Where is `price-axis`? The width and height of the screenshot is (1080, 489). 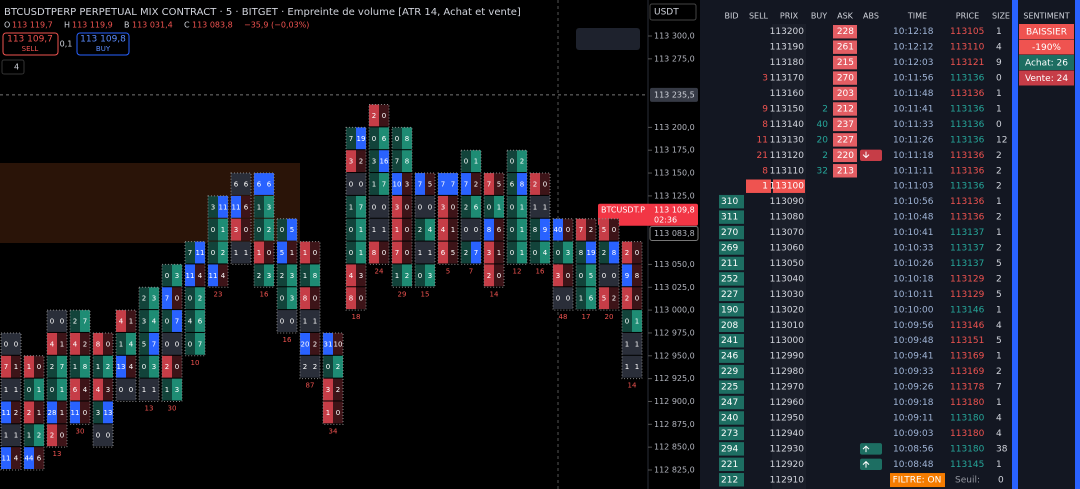
price-axis is located at coordinates (674, 244).